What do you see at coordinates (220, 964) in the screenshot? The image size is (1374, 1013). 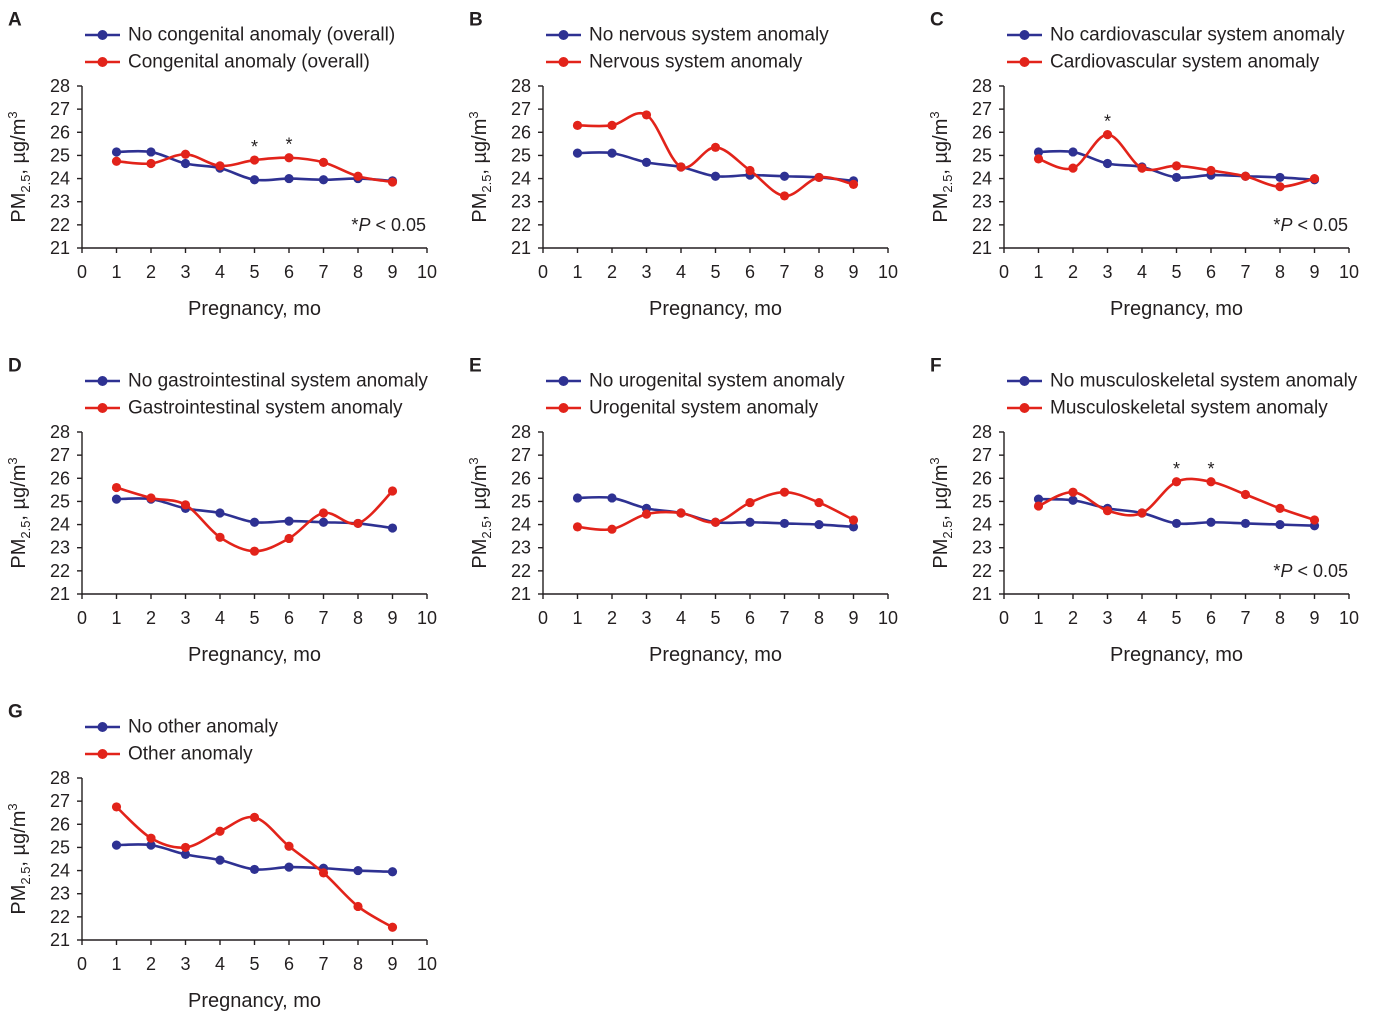 I see `x-tick-label: 4` at bounding box center [220, 964].